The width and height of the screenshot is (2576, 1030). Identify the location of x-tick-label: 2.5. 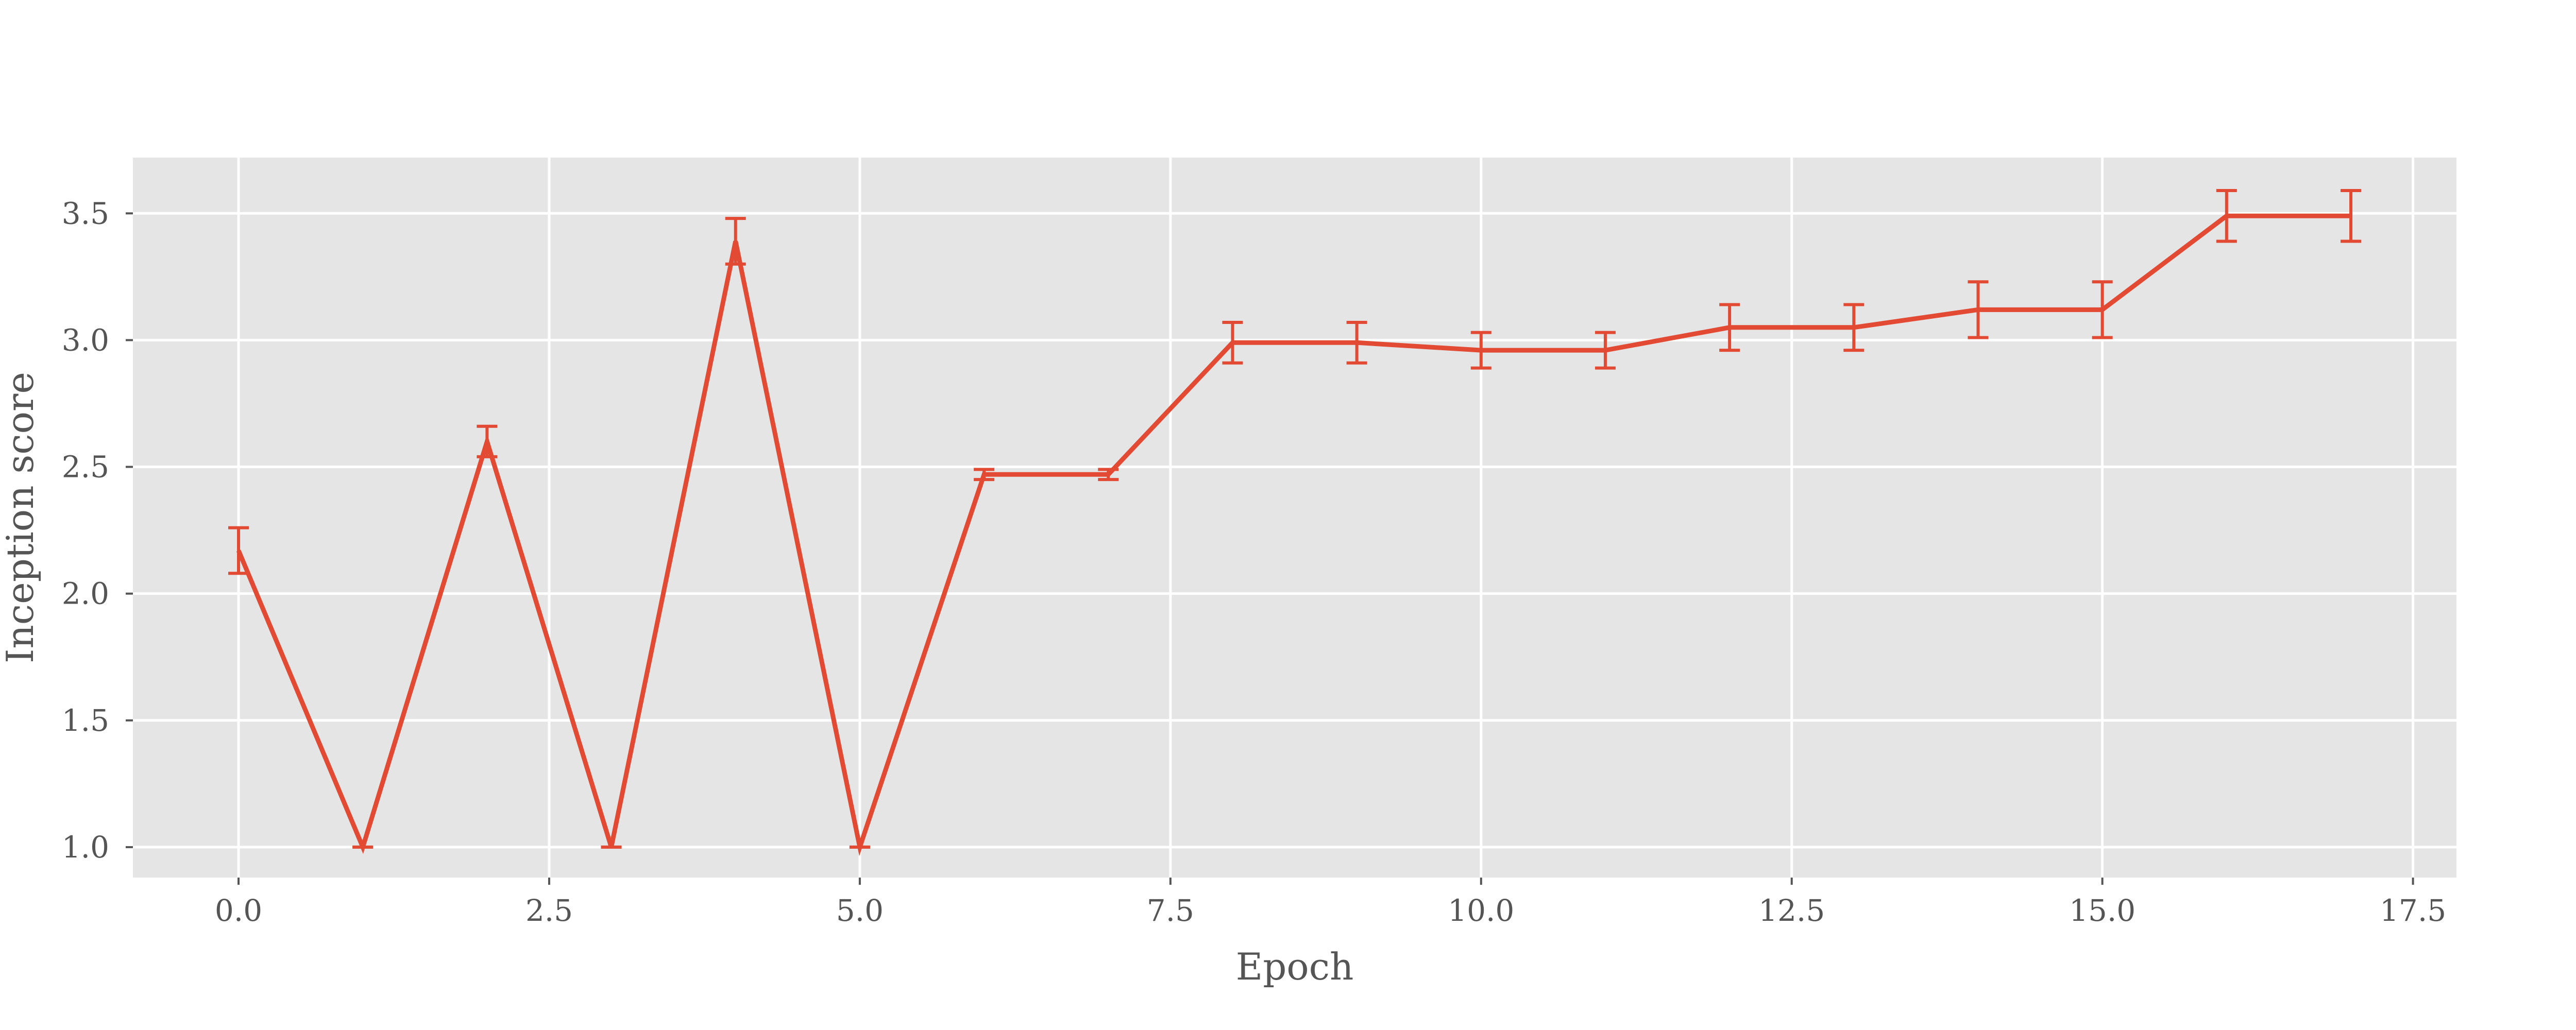
(549, 911).